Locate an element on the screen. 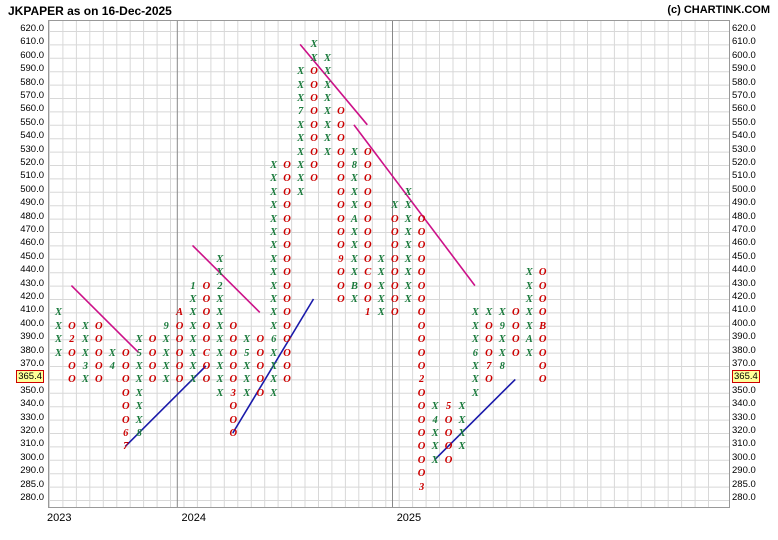 This screenshot has width=778, height=540. y-axis-label: 500.0 is located at coordinates (744, 189).